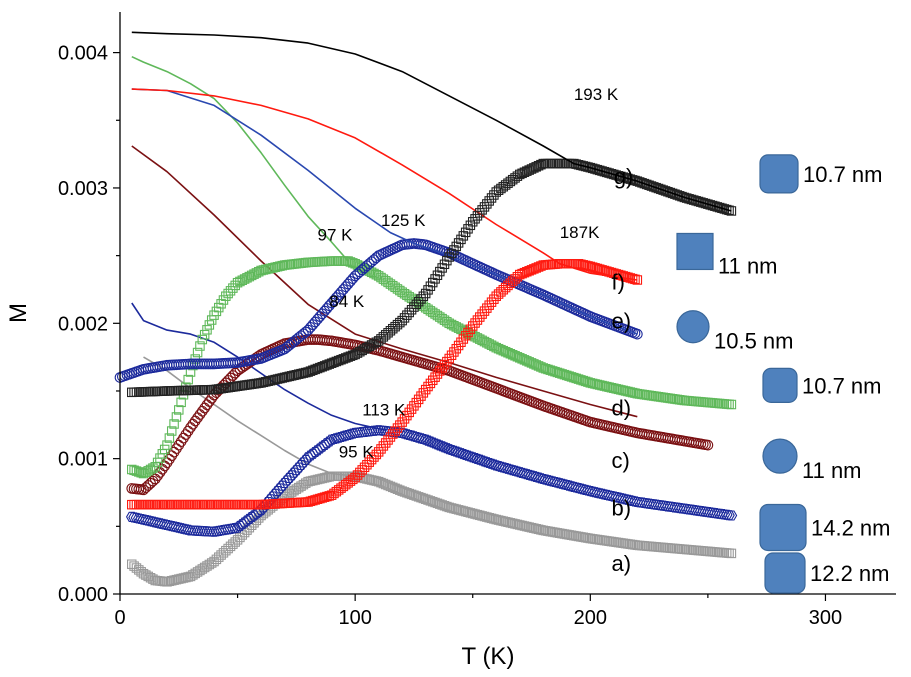  I want to click on y-tick-label: 0.004, so click(83, 54).